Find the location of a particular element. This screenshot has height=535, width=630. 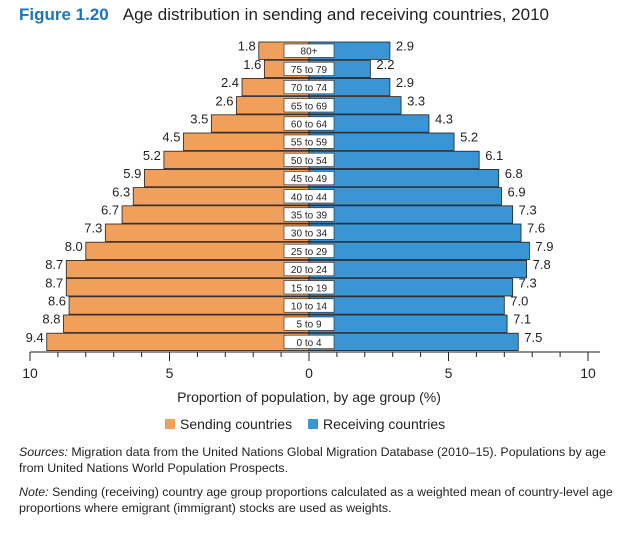

category-label-3: 65 to 69 is located at coordinates (309, 106).